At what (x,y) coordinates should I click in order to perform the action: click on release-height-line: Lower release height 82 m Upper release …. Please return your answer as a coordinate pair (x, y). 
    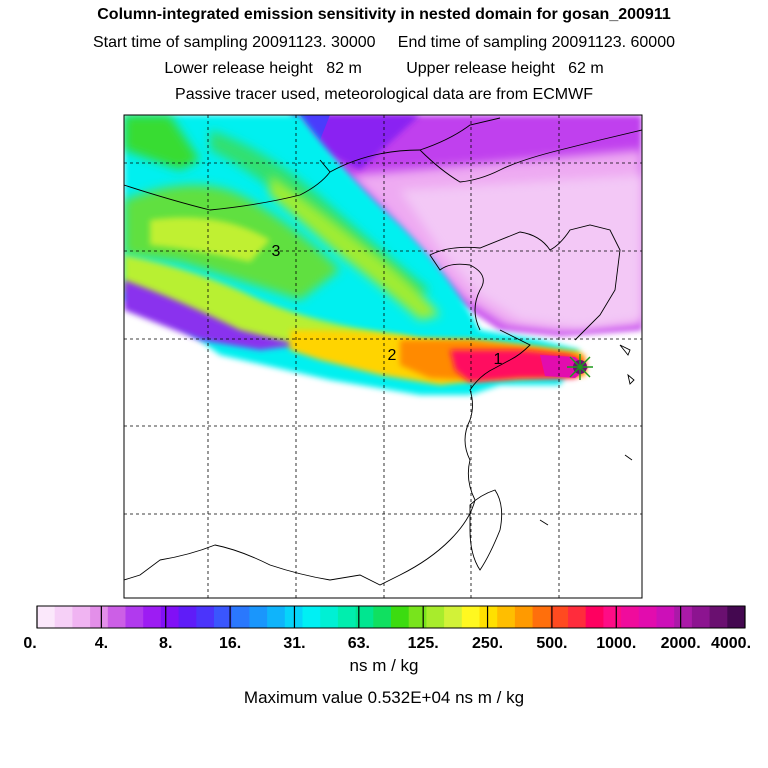
    Looking at the image, I should click on (384, 68).